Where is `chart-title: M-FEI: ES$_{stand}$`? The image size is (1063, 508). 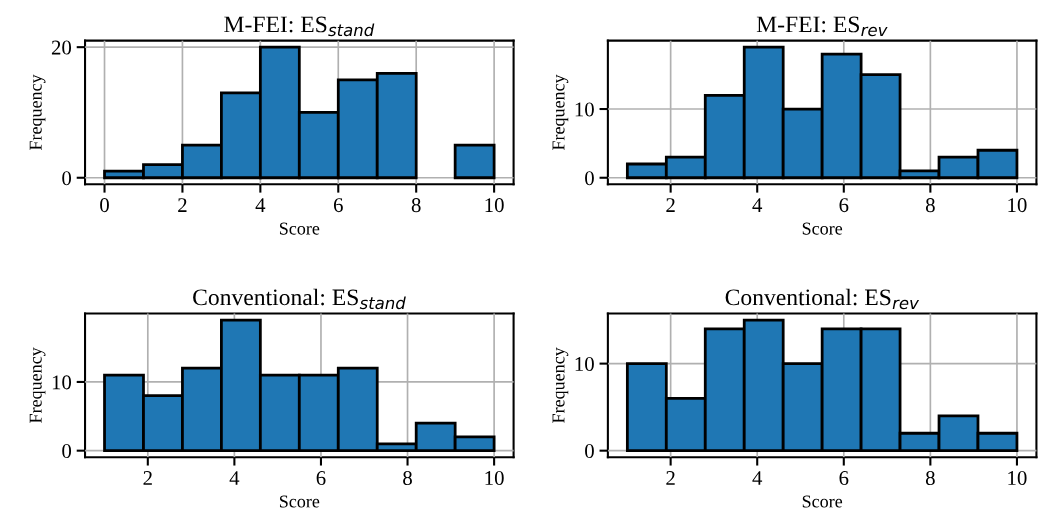 chart-title: M-FEI: ES$_{stand}$ is located at coordinates (299, 26).